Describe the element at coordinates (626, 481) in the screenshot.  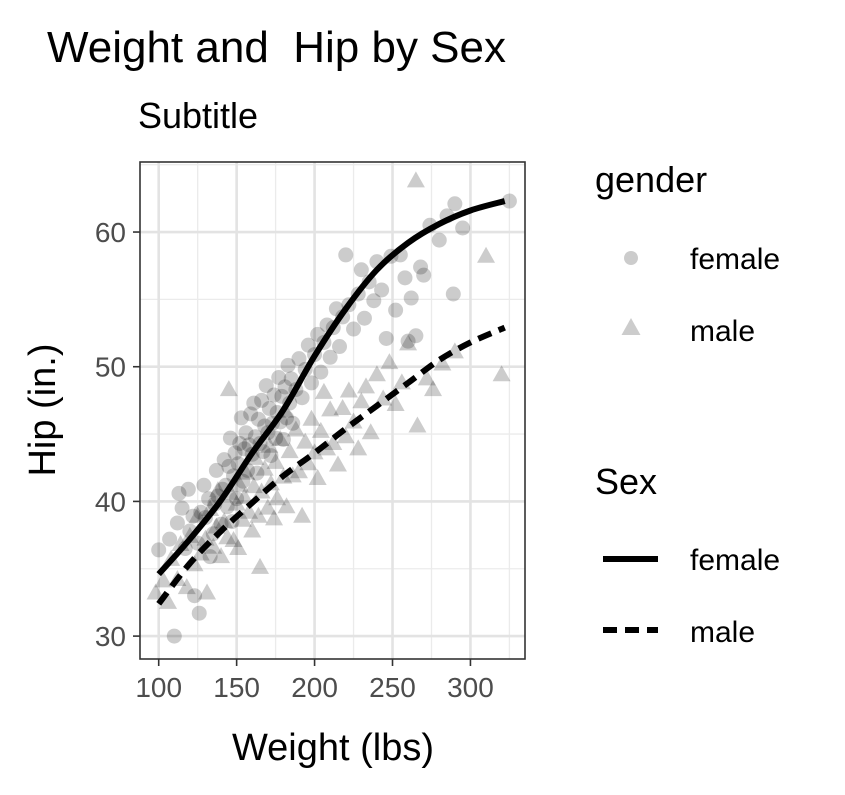
I see `legend-sex-title: Sex` at that location.